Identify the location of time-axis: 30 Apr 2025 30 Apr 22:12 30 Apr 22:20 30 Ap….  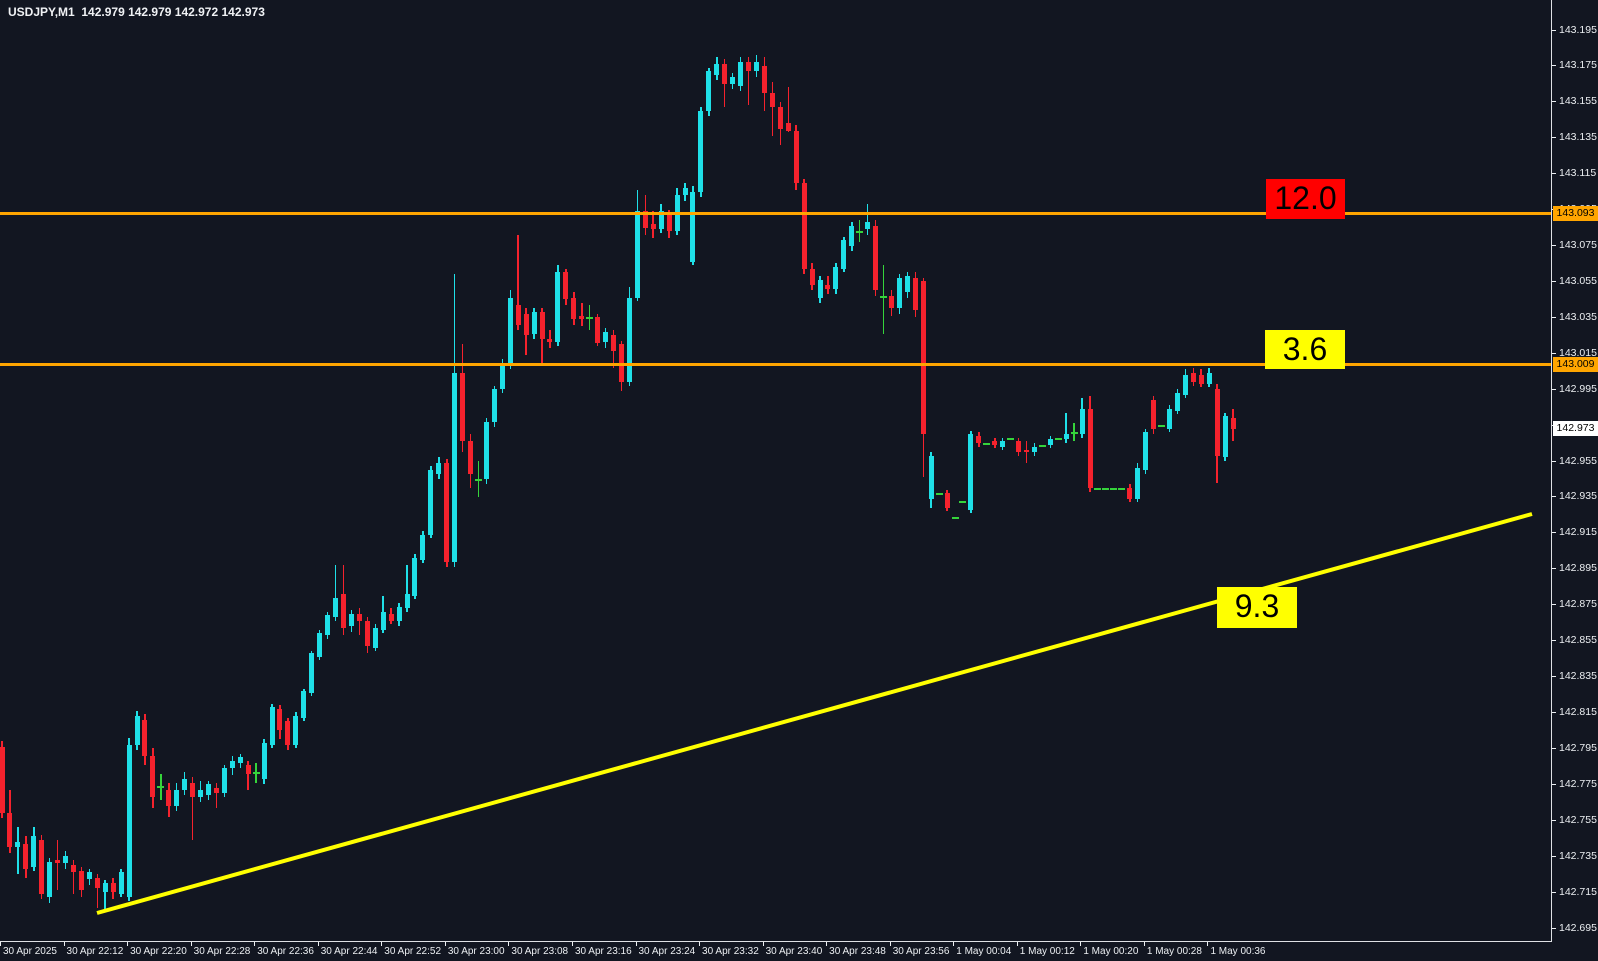
(799, 951).